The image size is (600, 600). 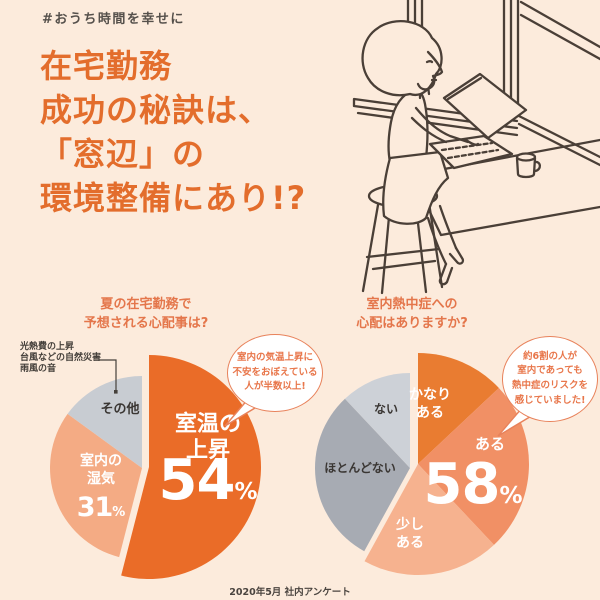 I want to click on title-line: 成功の秘訣は、, so click(x=156, y=110).